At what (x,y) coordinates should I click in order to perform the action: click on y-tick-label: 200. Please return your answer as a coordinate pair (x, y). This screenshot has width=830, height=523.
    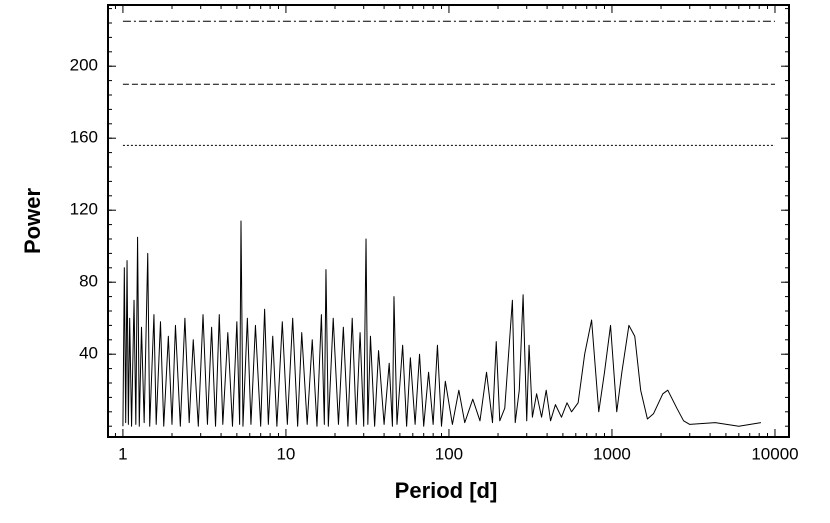
    Looking at the image, I should click on (84, 65).